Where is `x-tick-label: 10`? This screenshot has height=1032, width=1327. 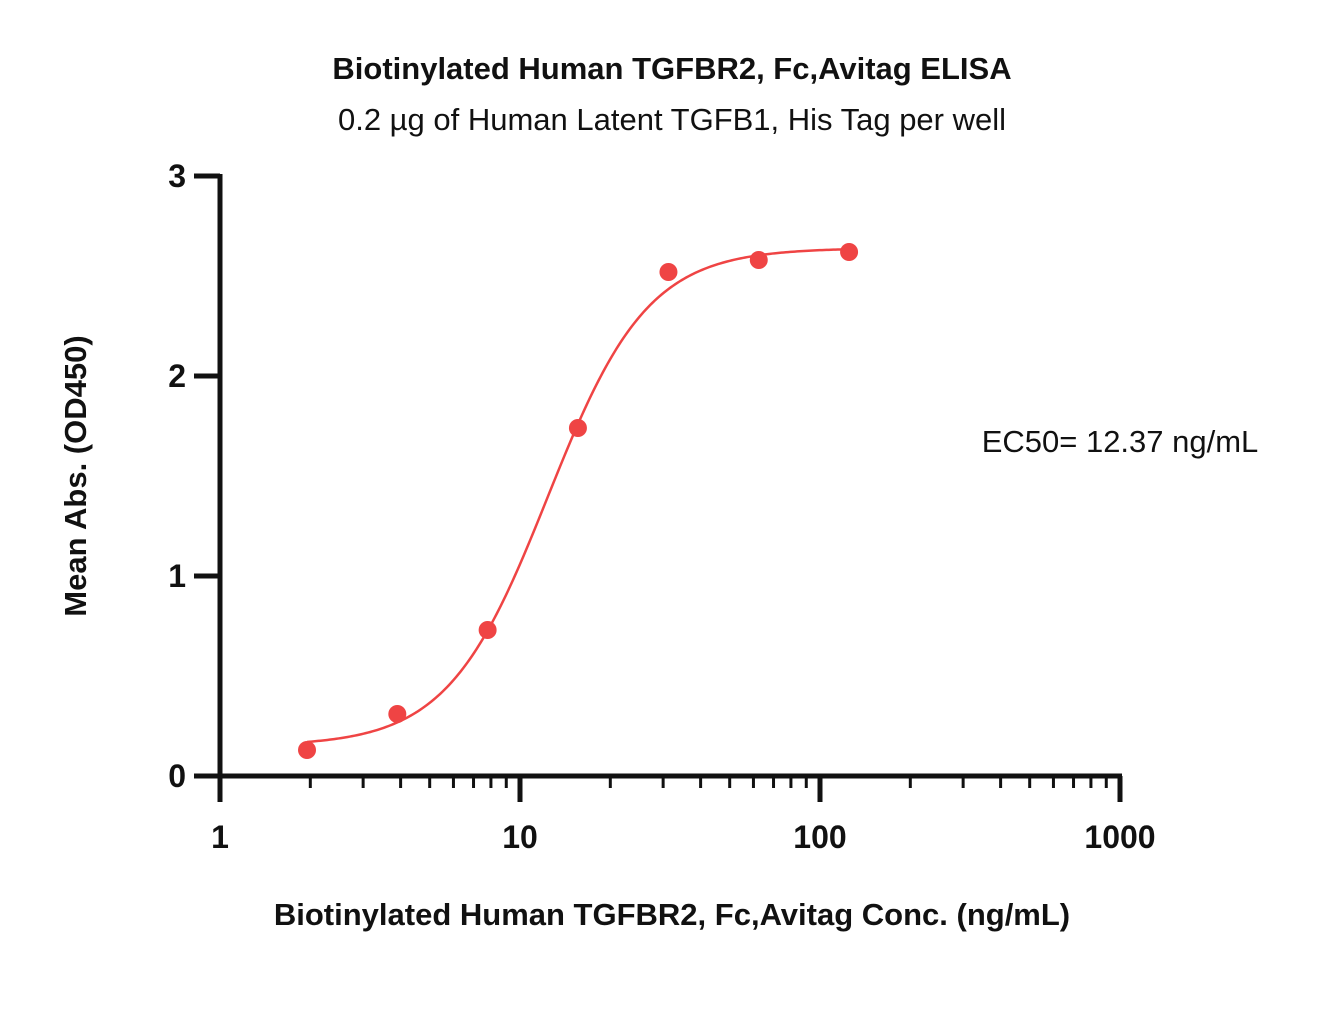
x-tick-label: 10 is located at coordinates (520, 837).